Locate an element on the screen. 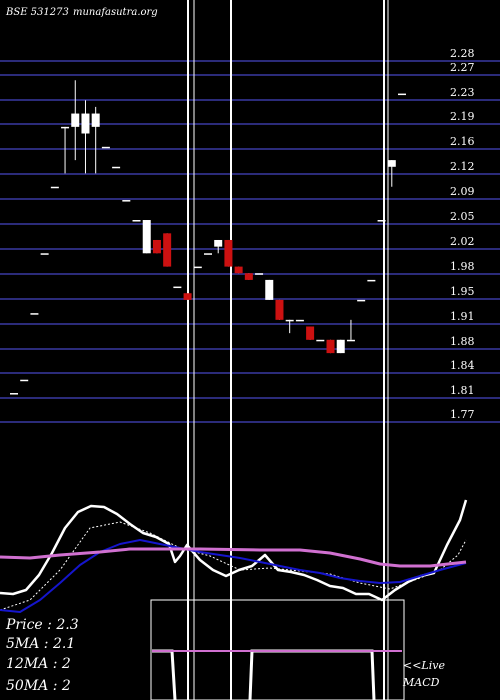  macd-panel is located at coordinates (277, 649).